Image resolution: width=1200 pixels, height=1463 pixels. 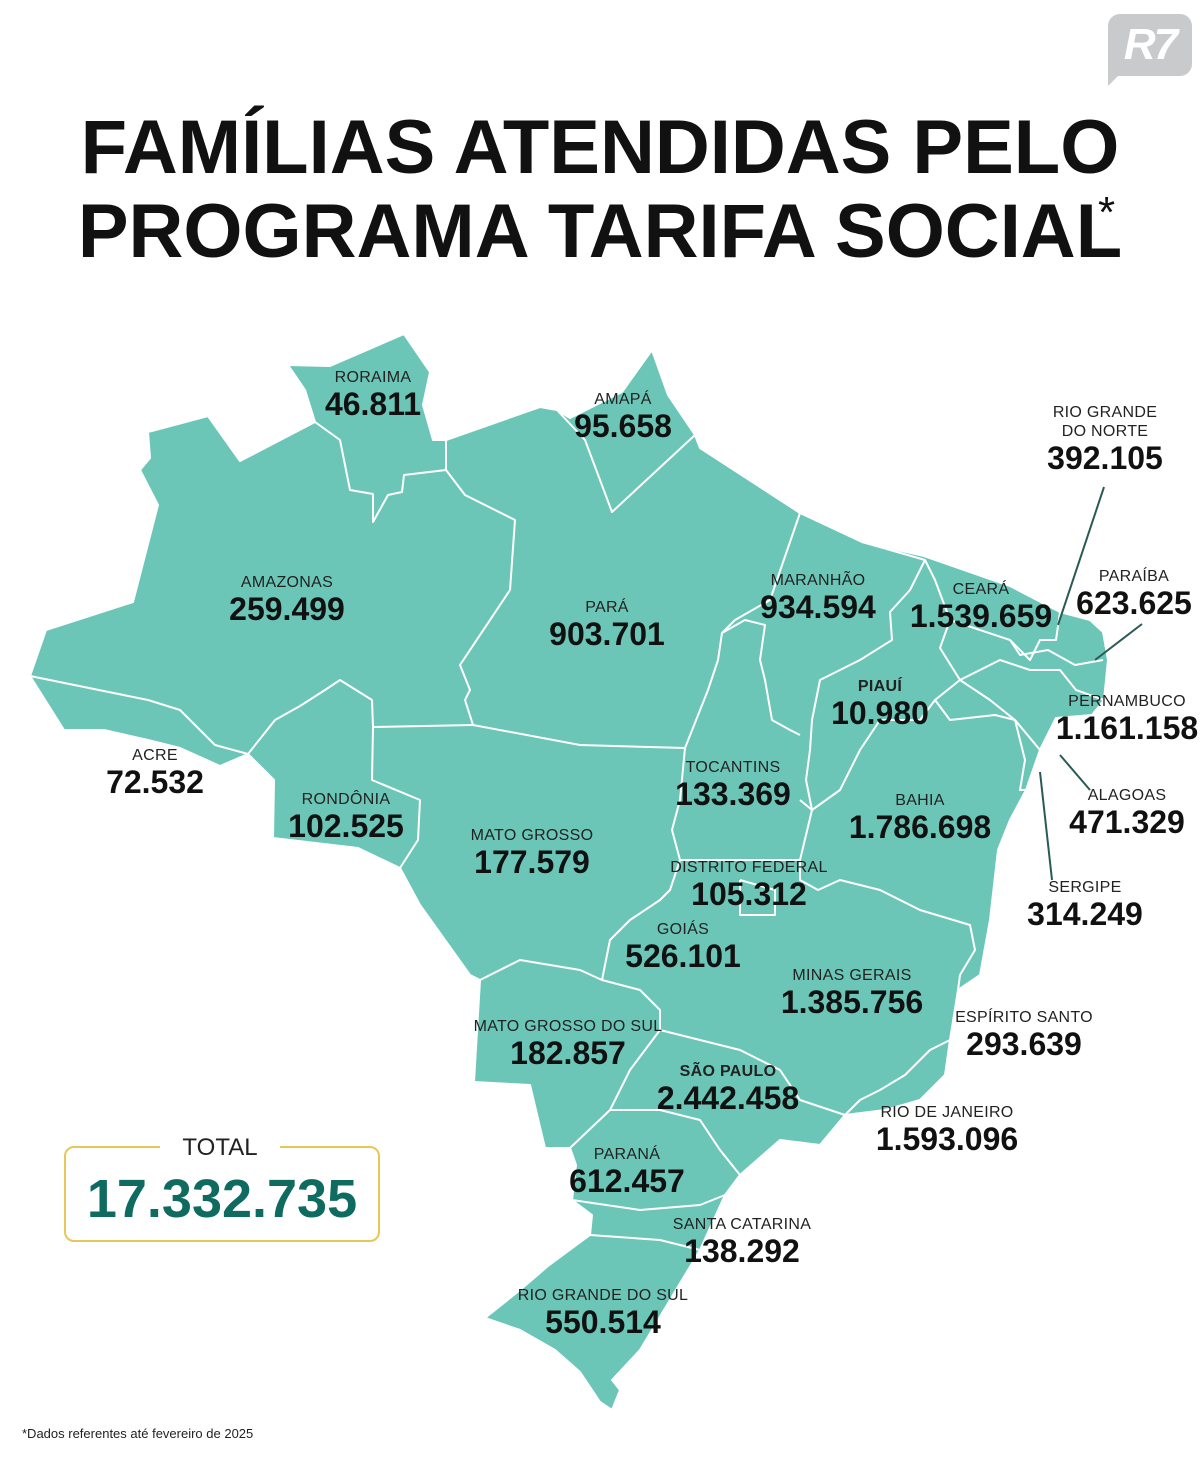 What do you see at coordinates (1085, 887) in the screenshot?
I see `state-name: SERGIPE` at bounding box center [1085, 887].